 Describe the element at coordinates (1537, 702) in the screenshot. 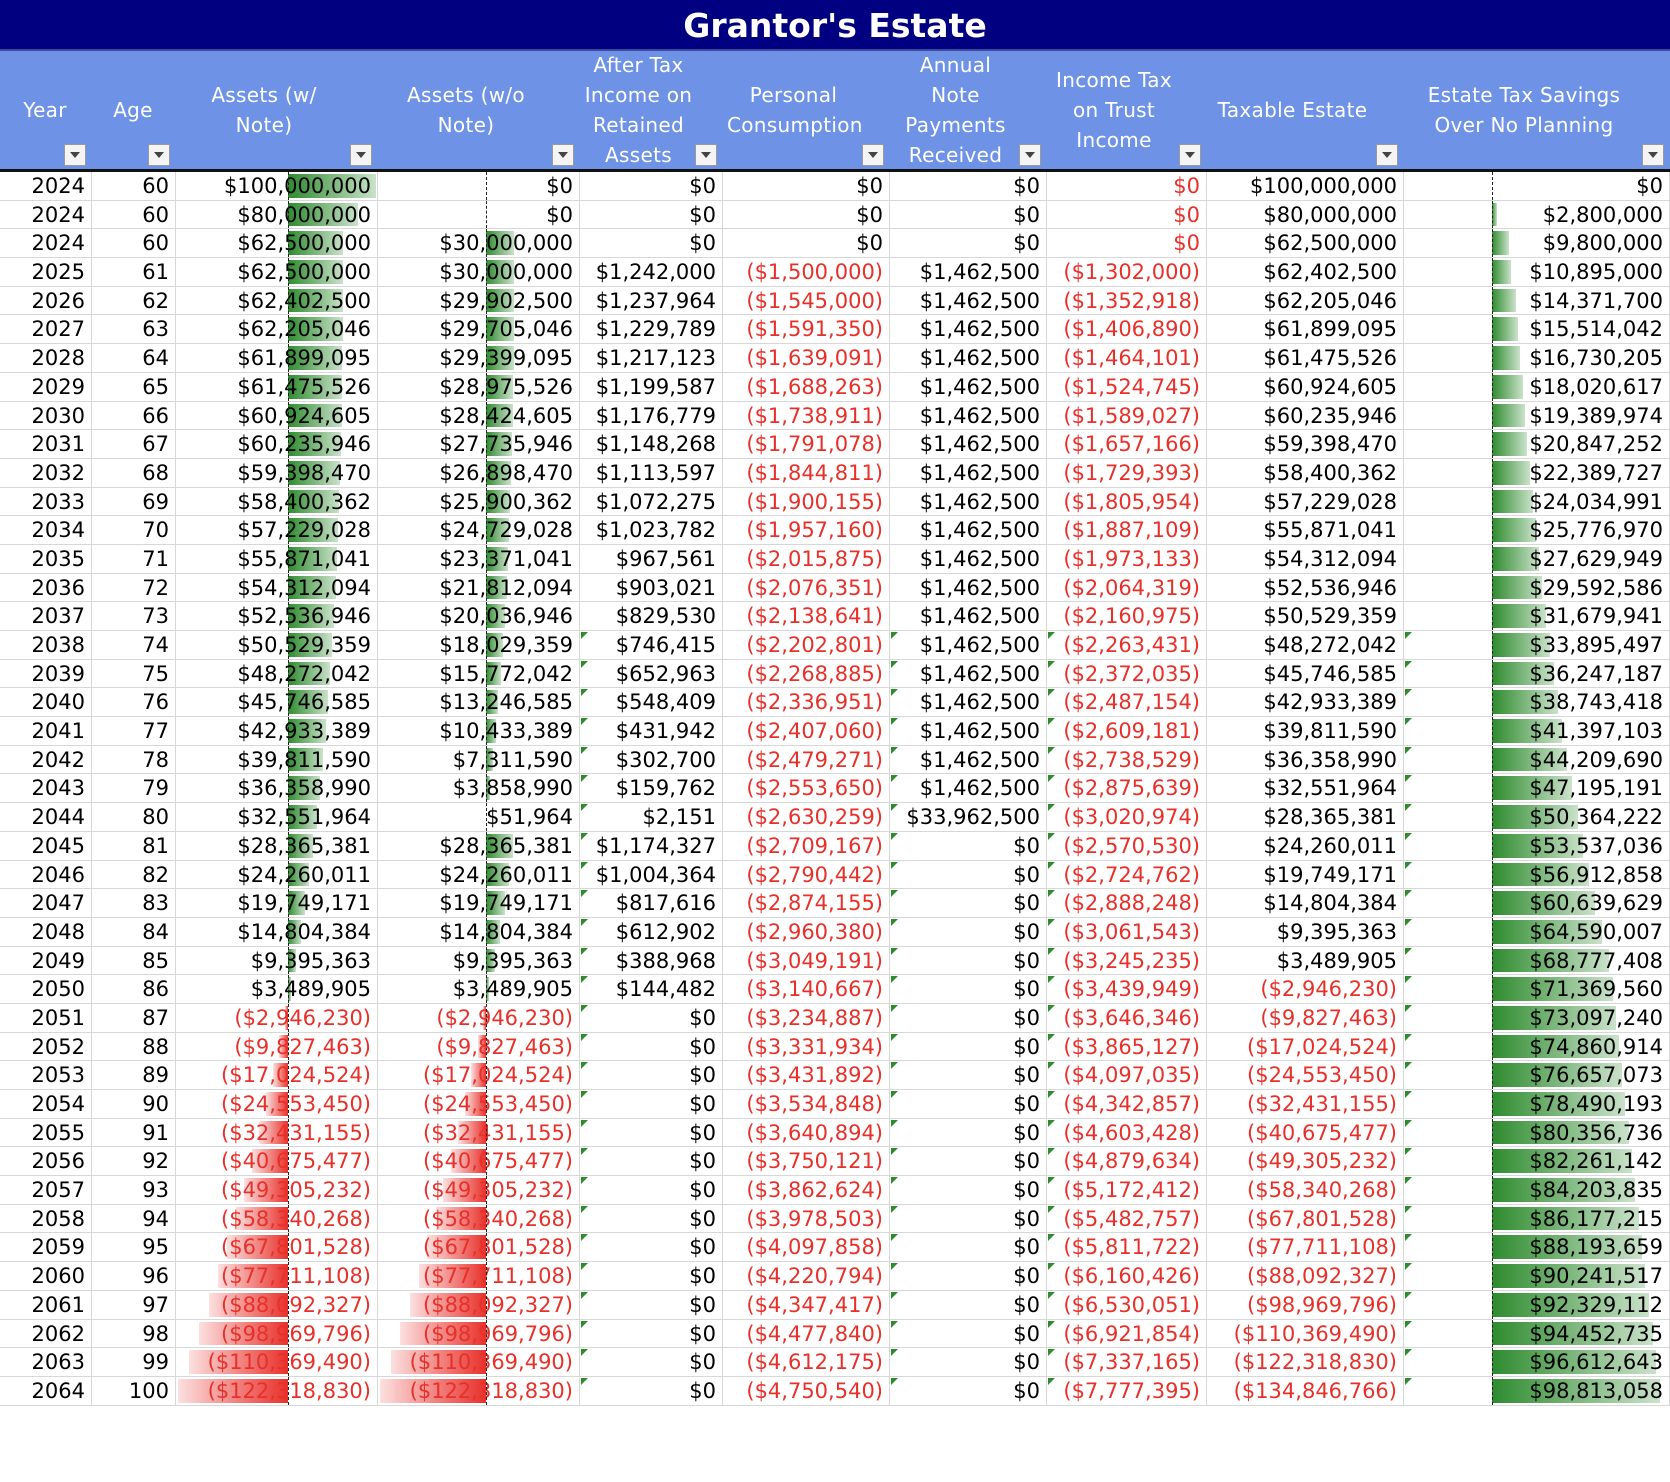

I see `cell-estate_tax_savings: $38,743,418` at that location.